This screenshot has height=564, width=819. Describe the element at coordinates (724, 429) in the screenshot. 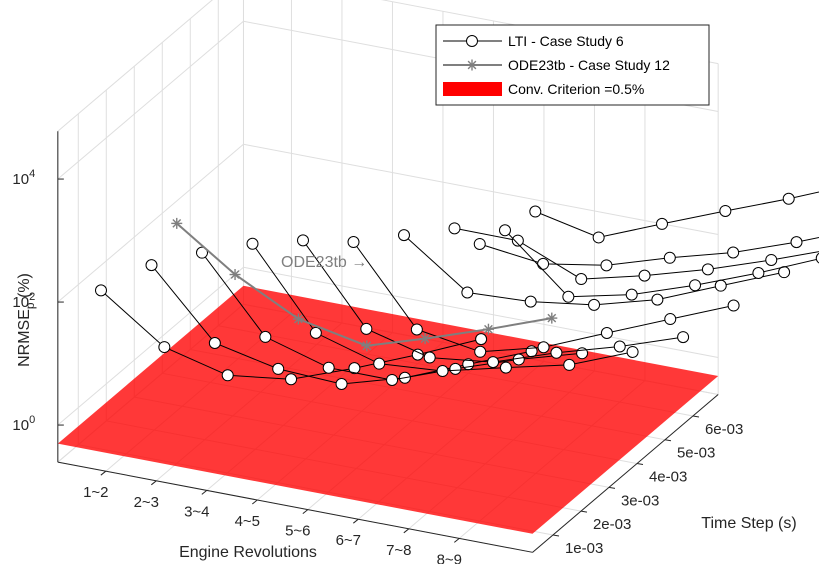

I see `y-tick-label: 6e-03` at that location.